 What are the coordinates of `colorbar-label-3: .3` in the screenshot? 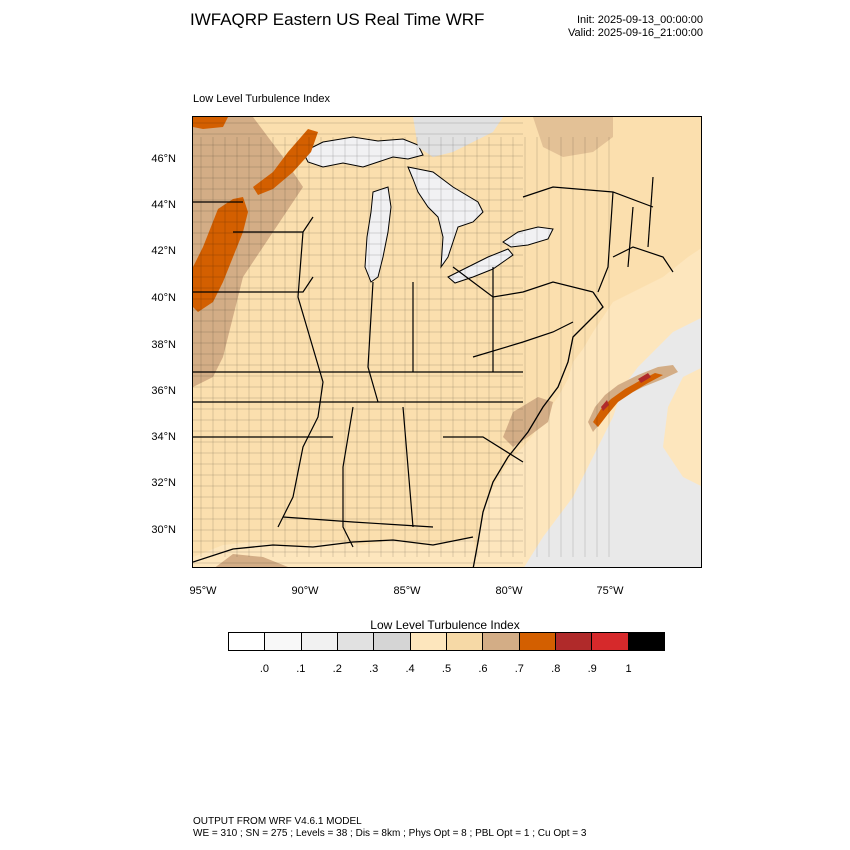 It's located at (374, 669).